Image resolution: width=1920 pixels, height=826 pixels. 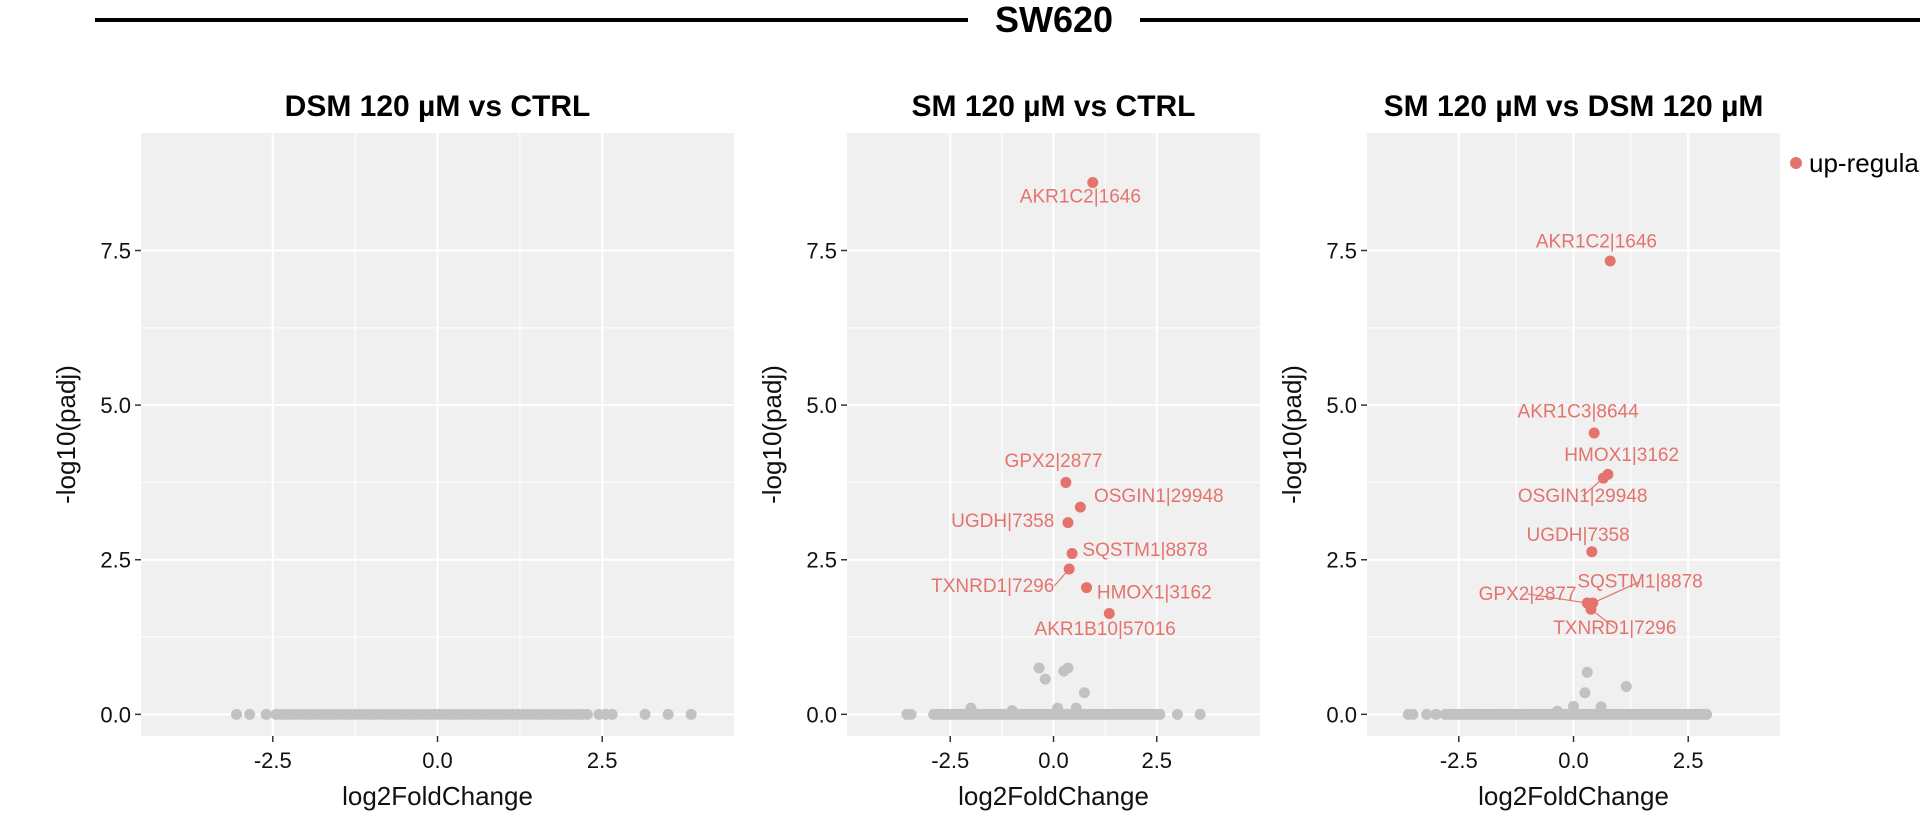 What do you see at coordinates (438, 106) in the screenshot?
I see `panel-title: DSM 120 µM vs CTRL` at bounding box center [438, 106].